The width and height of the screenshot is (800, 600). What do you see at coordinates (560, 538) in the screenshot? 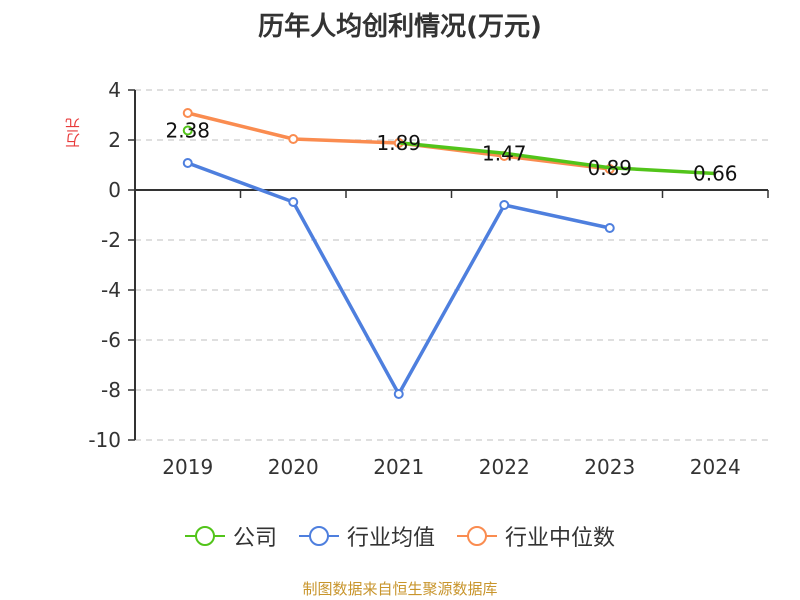
I see `legend-label: 行业中位数` at bounding box center [560, 538].